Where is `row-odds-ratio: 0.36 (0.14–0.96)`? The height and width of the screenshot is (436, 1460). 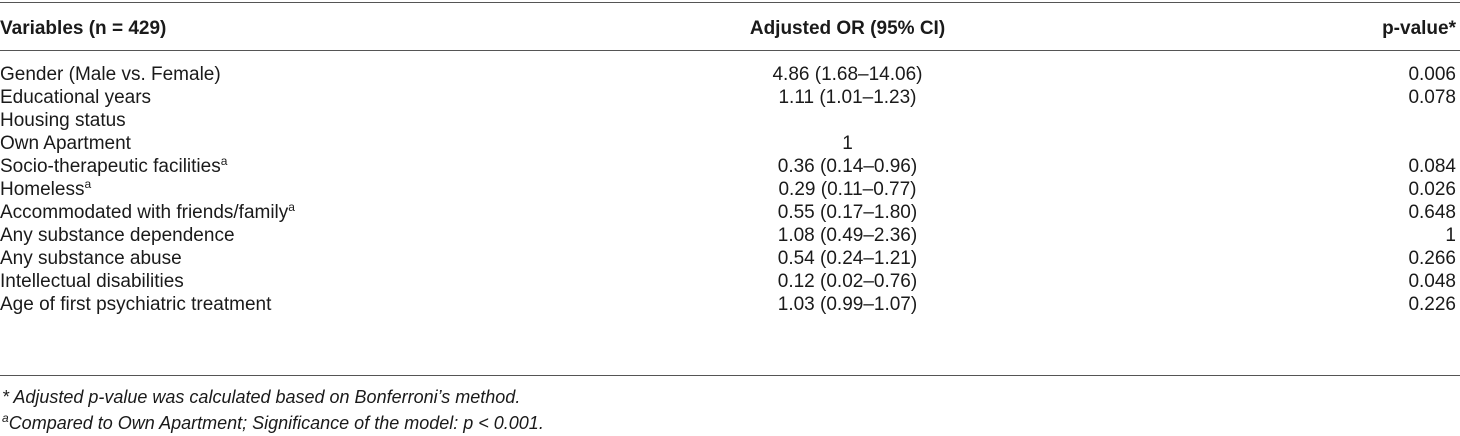
row-odds-ratio: 0.36 (0.14–0.96) is located at coordinates (847, 166).